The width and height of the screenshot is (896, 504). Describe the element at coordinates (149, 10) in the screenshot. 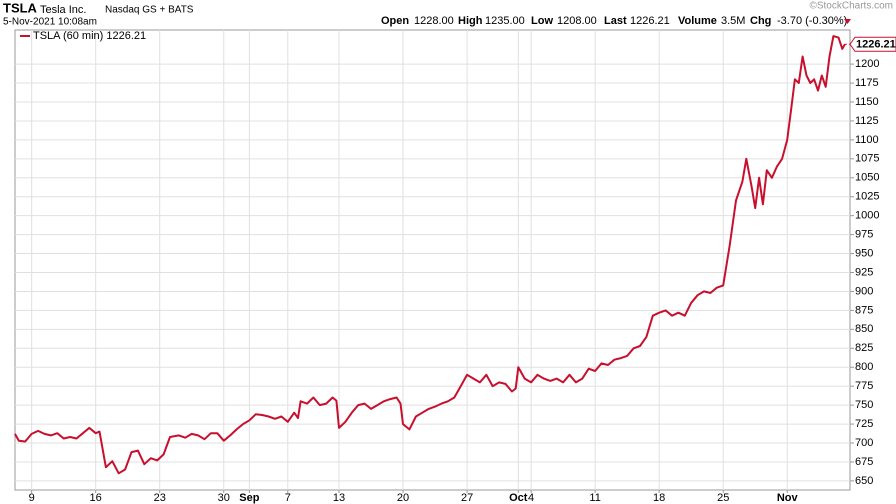

I see `exchange: Nasdaq GS + BATS` at that location.